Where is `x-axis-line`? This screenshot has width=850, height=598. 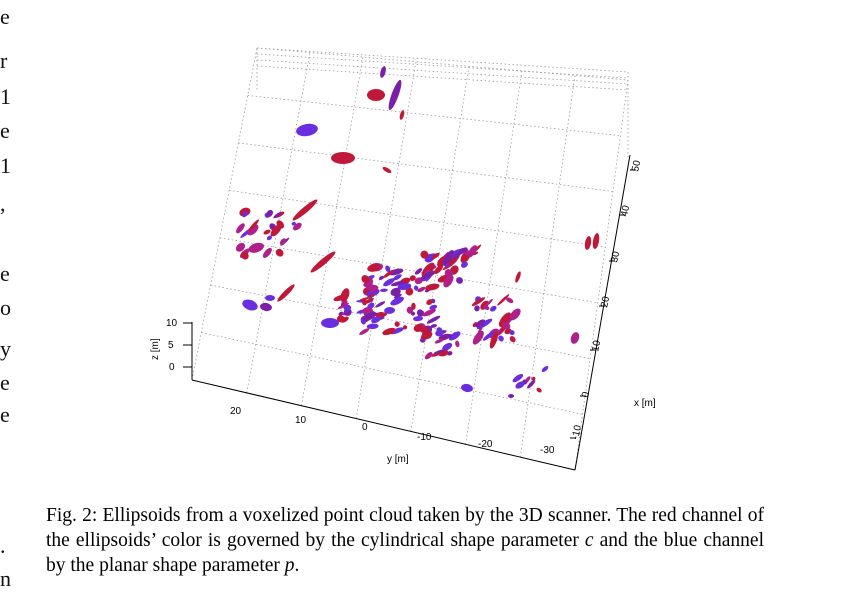 x-axis-line is located at coordinates (602, 312).